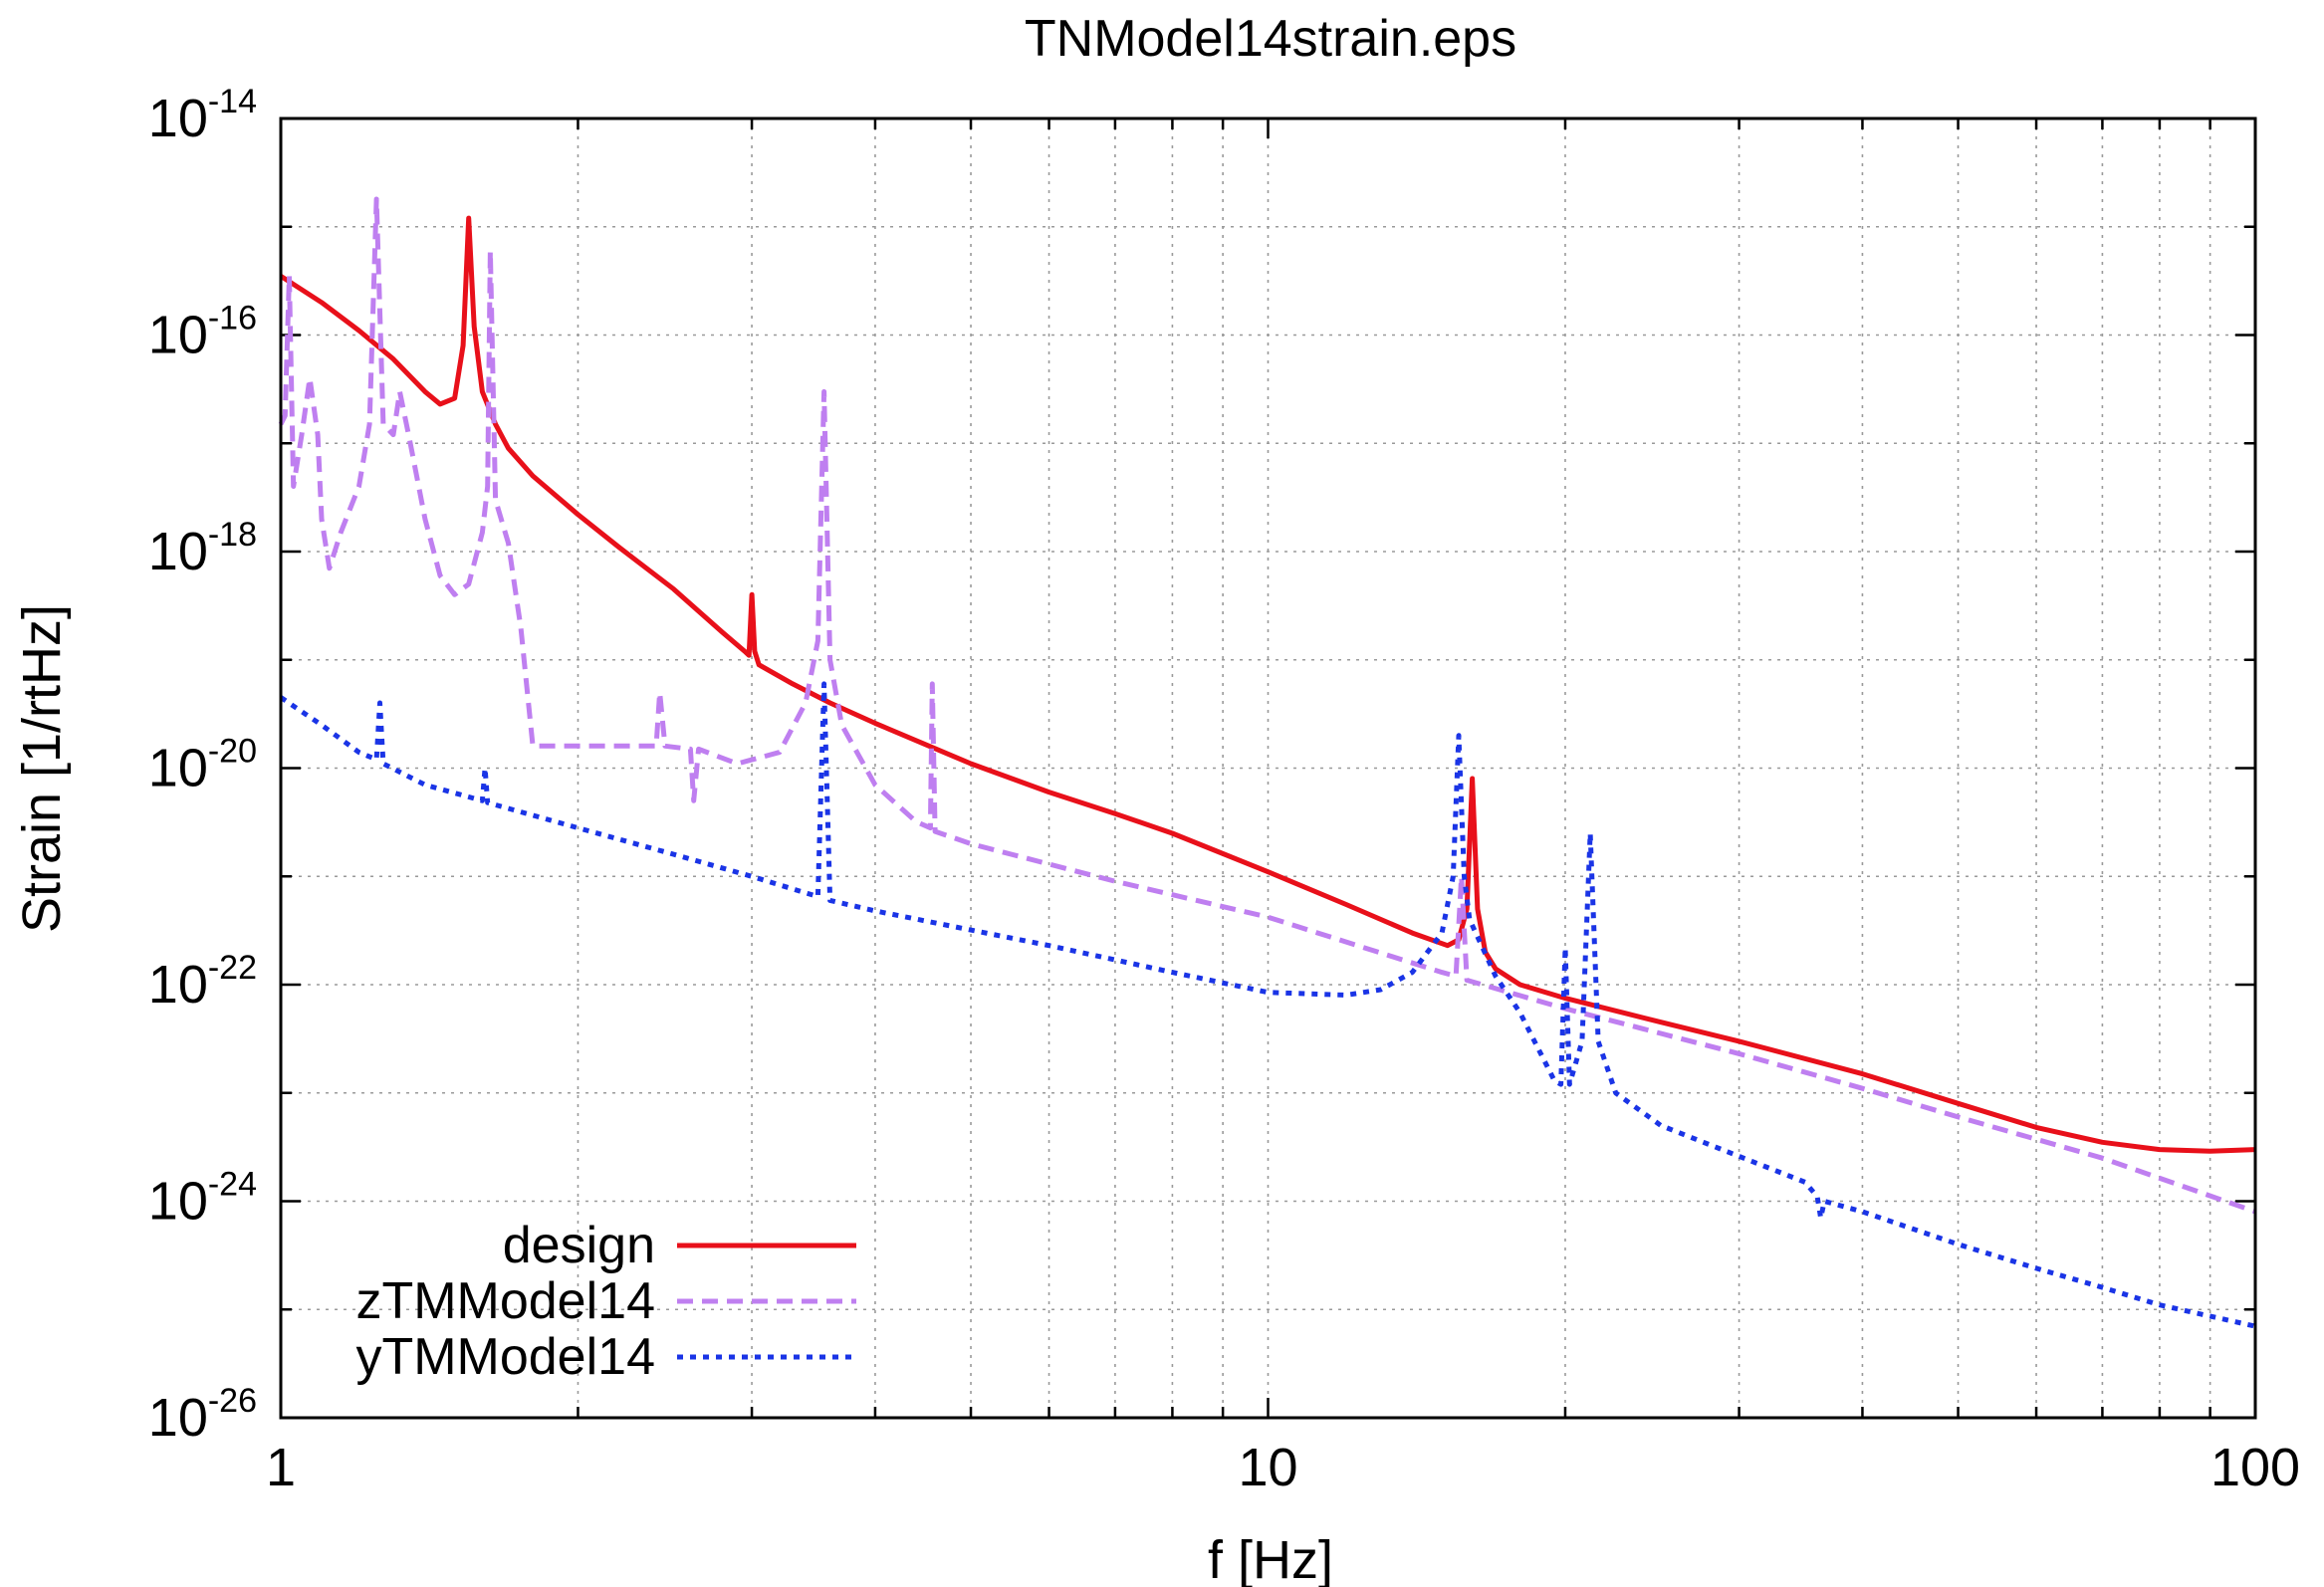 Image resolution: width=2324 pixels, height=1587 pixels. What do you see at coordinates (42, 768) in the screenshot?
I see `y-axis-label: Strain [1/rtHz]` at bounding box center [42, 768].